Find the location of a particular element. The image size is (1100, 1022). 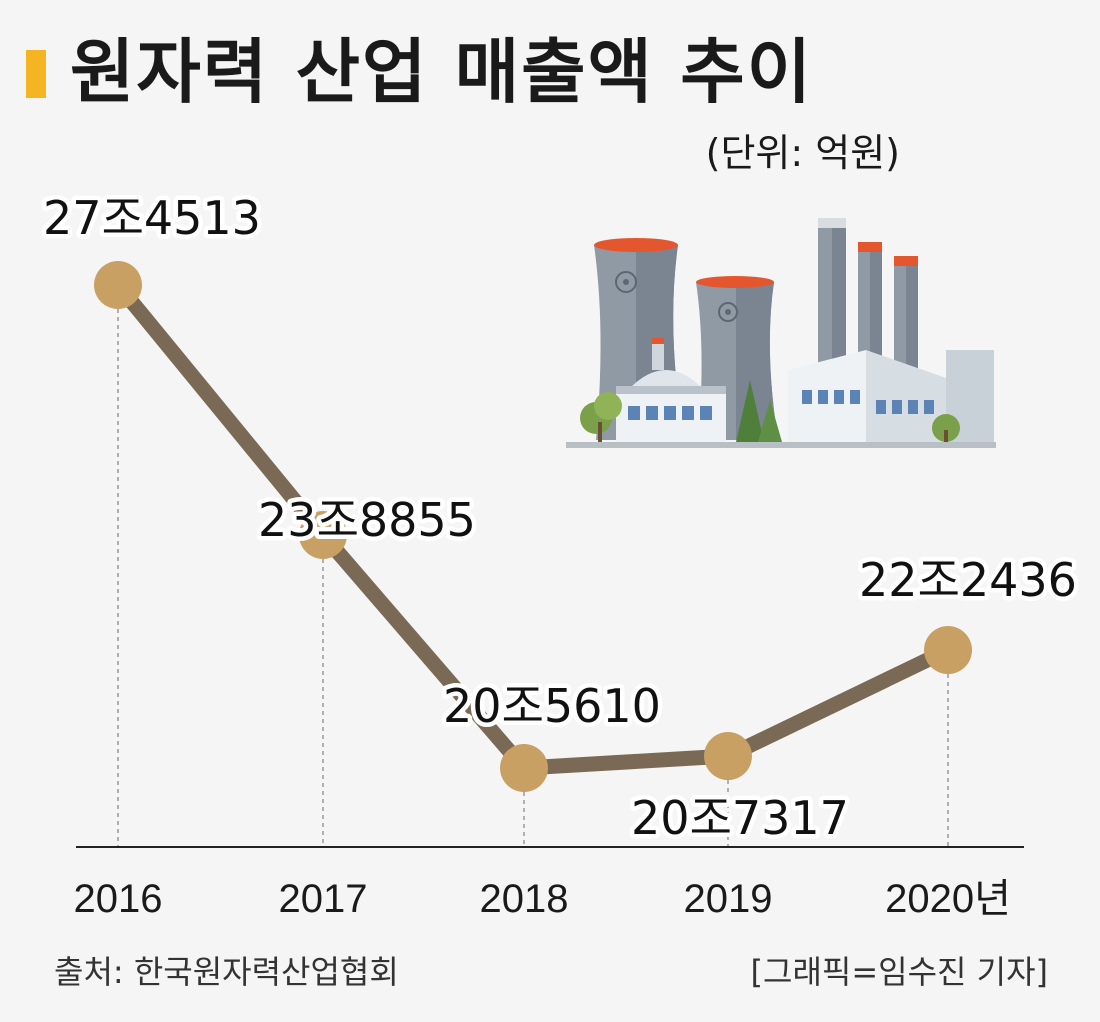

x-tick-label-3: 2019 is located at coordinates (728, 899).